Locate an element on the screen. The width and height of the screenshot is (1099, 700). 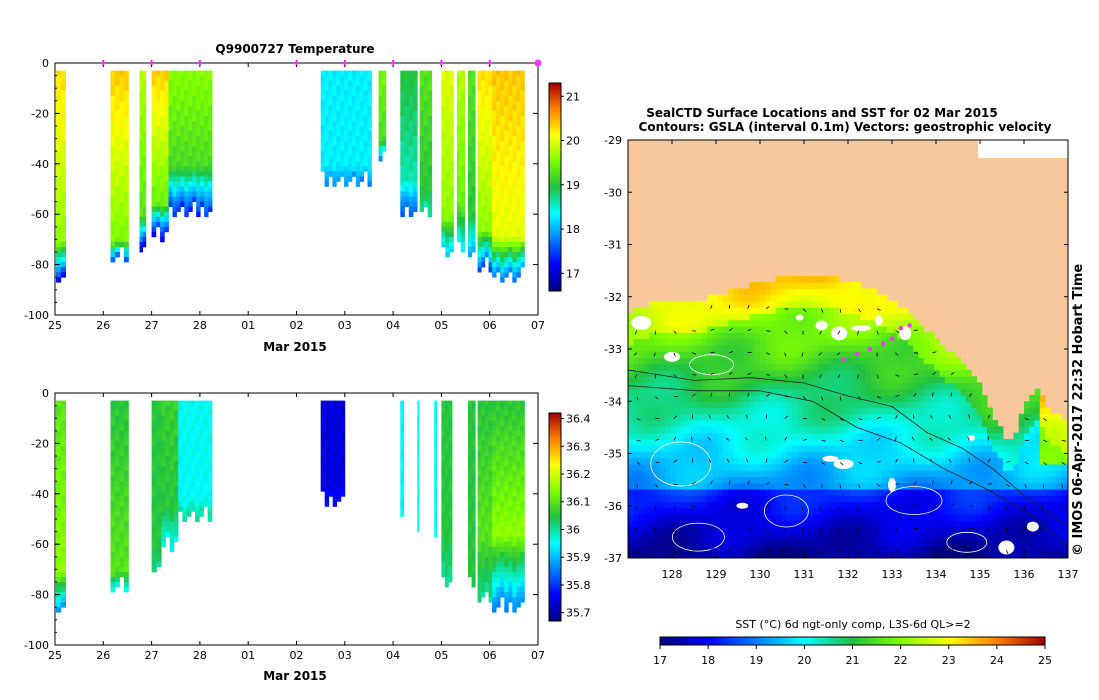
sal-ytick-label: -20 is located at coordinates (40, 443).